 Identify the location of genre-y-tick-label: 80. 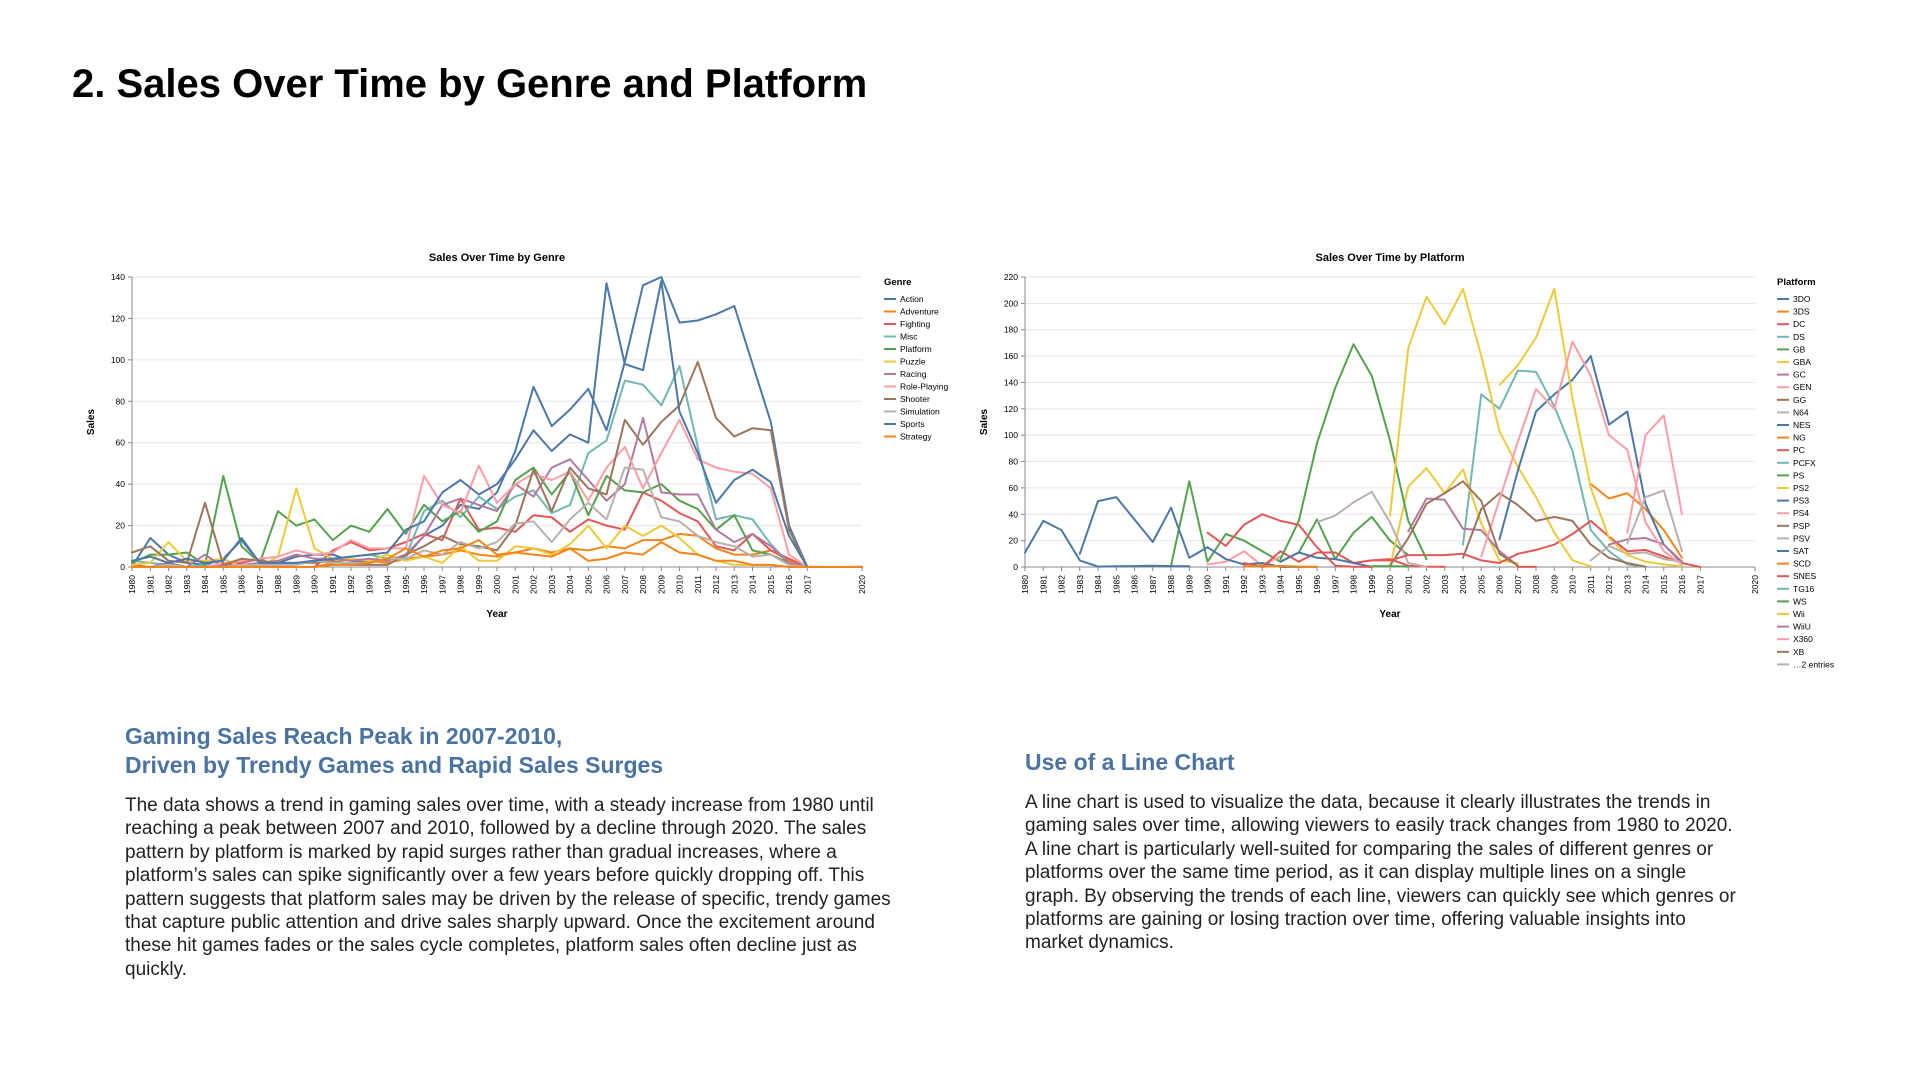
(121, 401).